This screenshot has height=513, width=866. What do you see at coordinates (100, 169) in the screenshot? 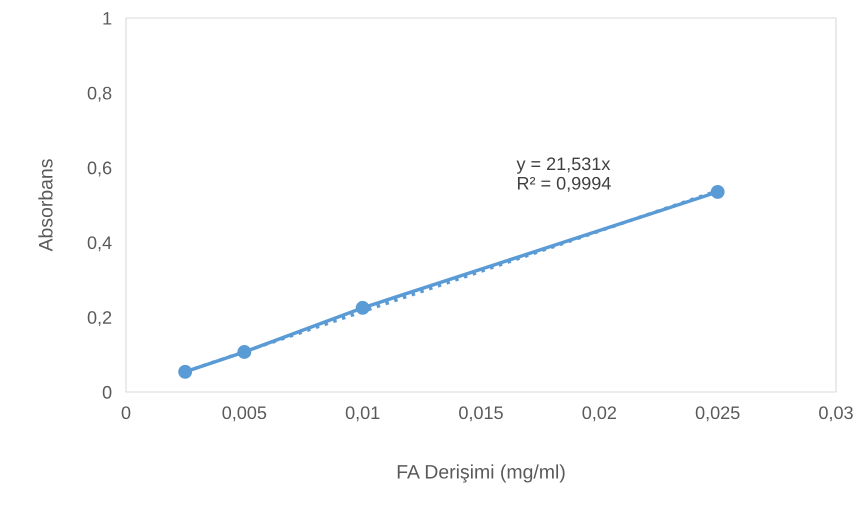
I see `y-tick-label: 0,6` at bounding box center [100, 169].